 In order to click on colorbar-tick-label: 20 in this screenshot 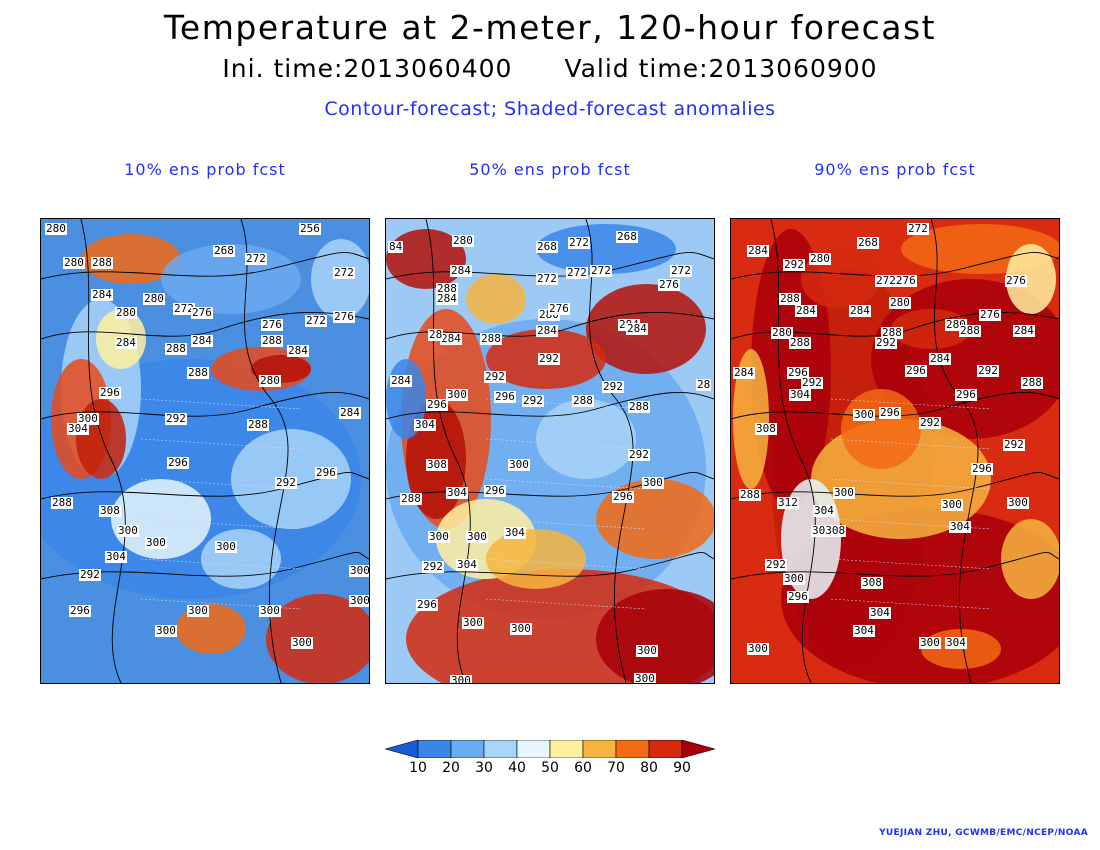, I will do `click(451, 768)`.